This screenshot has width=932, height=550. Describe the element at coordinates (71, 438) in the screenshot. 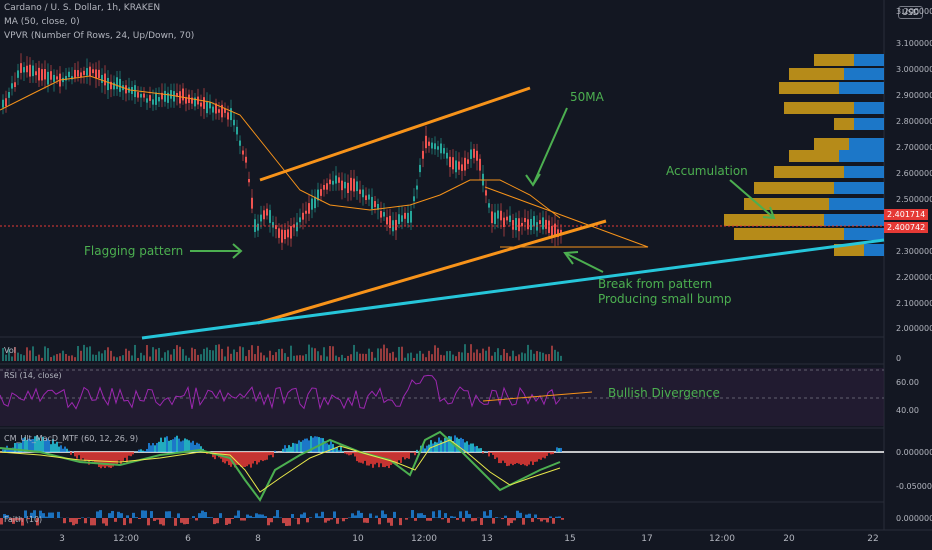

I see `macd-pane-label: CM_Ult_MacD_MTF (60, 12, 26, 9)` at that location.